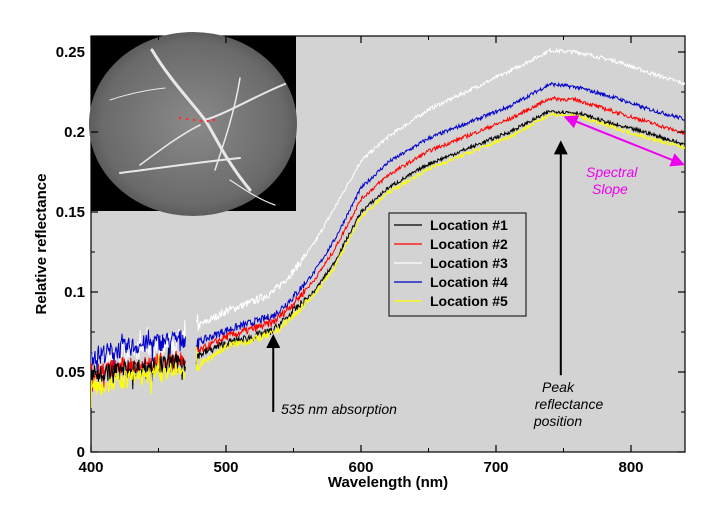 The height and width of the screenshot is (523, 720). Describe the element at coordinates (331, 375) in the screenshot. I see `annotation-535nm: 535 nm absorption` at that location.